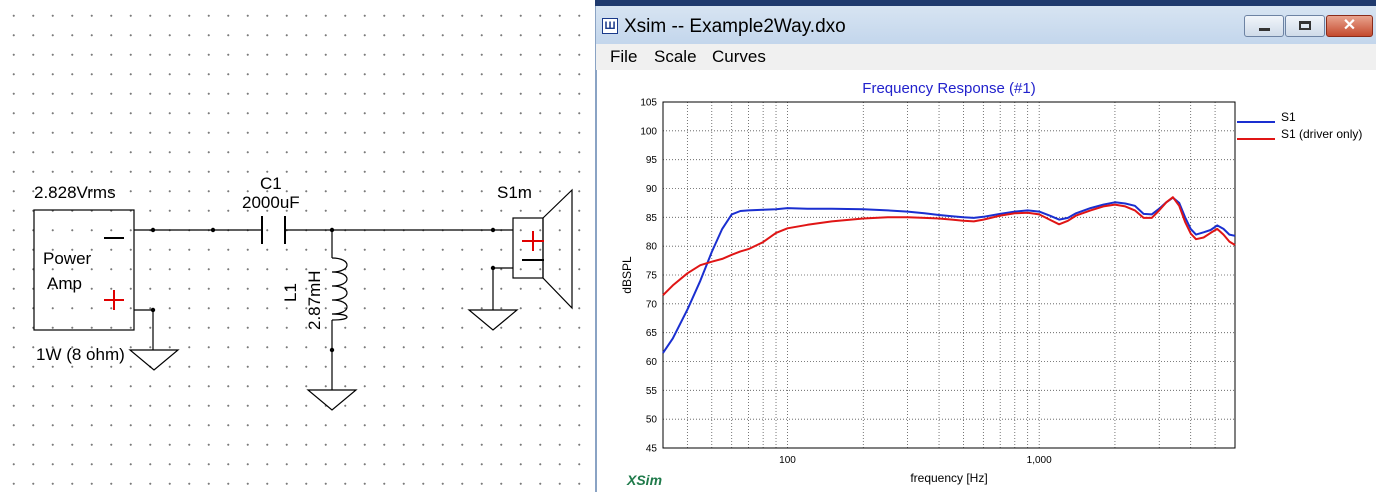 This screenshot has height=492, width=1376. What do you see at coordinates (985, 57) in the screenshot?
I see `menu-bar: File Scale Curves` at bounding box center [985, 57].